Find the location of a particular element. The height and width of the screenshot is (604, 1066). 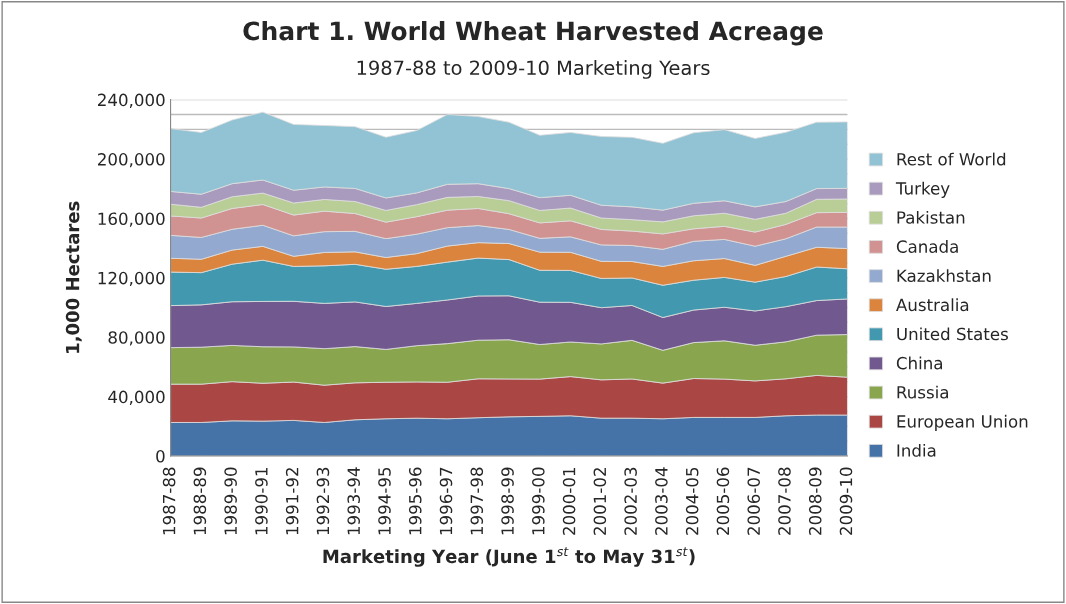

y-tick-label: 160,000 is located at coordinates (131, 219).